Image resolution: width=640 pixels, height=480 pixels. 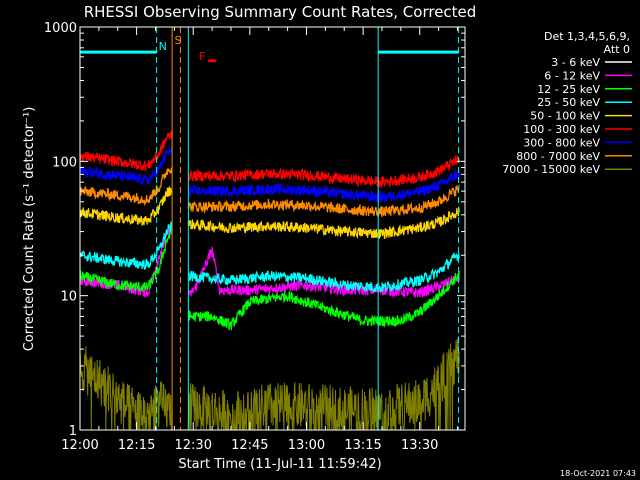 What do you see at coordinates (68, 297) in the screenshot?
I see `y-tick-label: 10` at bounding box center [68, 297].